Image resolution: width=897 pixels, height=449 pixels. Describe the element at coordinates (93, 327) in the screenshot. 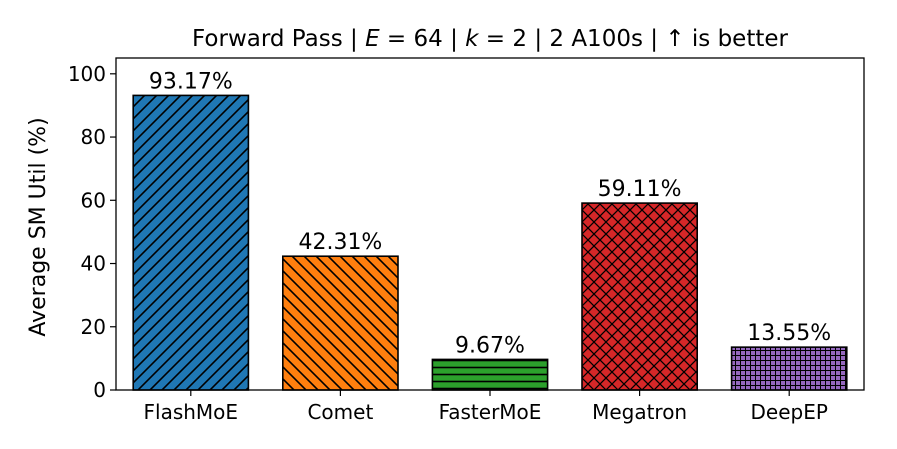

I see `y-tick-label-20: 20` at that location.